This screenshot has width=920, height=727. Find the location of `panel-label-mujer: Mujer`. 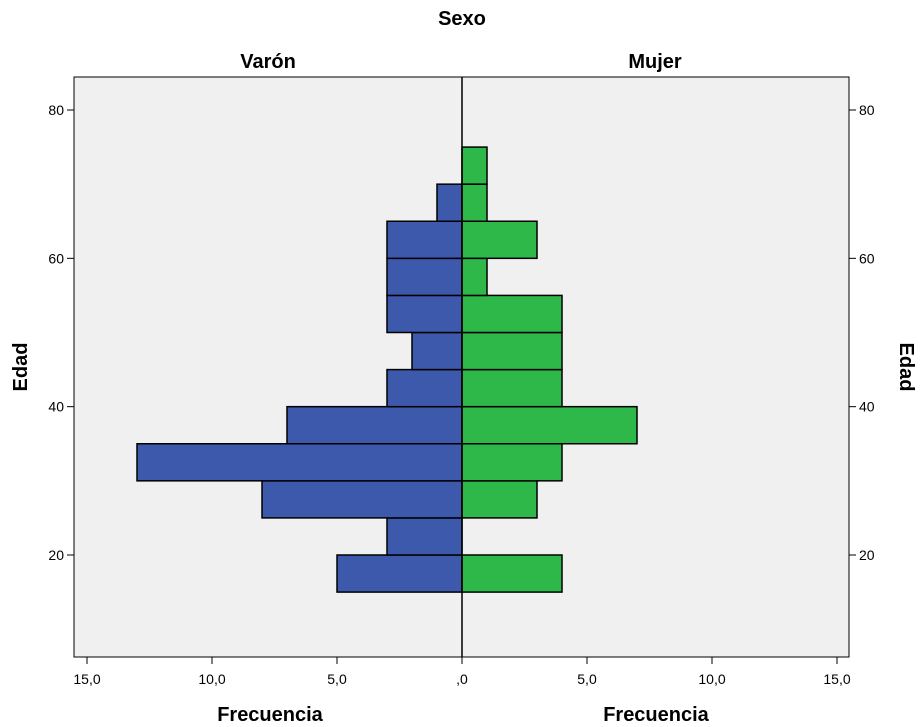

panel-label-mujer: Mujer is located at coordinates (655, 62).